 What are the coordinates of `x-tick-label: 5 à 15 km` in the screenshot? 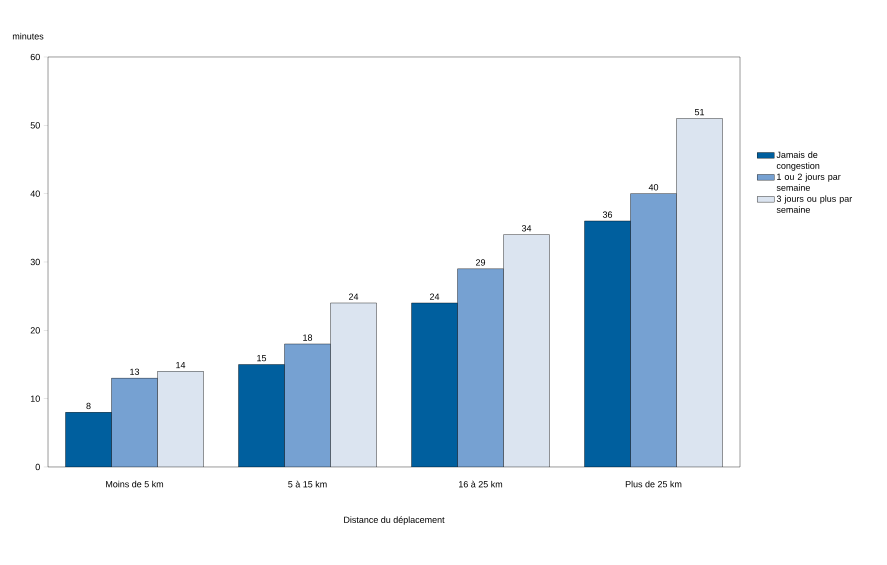 It's located at (307, 484).